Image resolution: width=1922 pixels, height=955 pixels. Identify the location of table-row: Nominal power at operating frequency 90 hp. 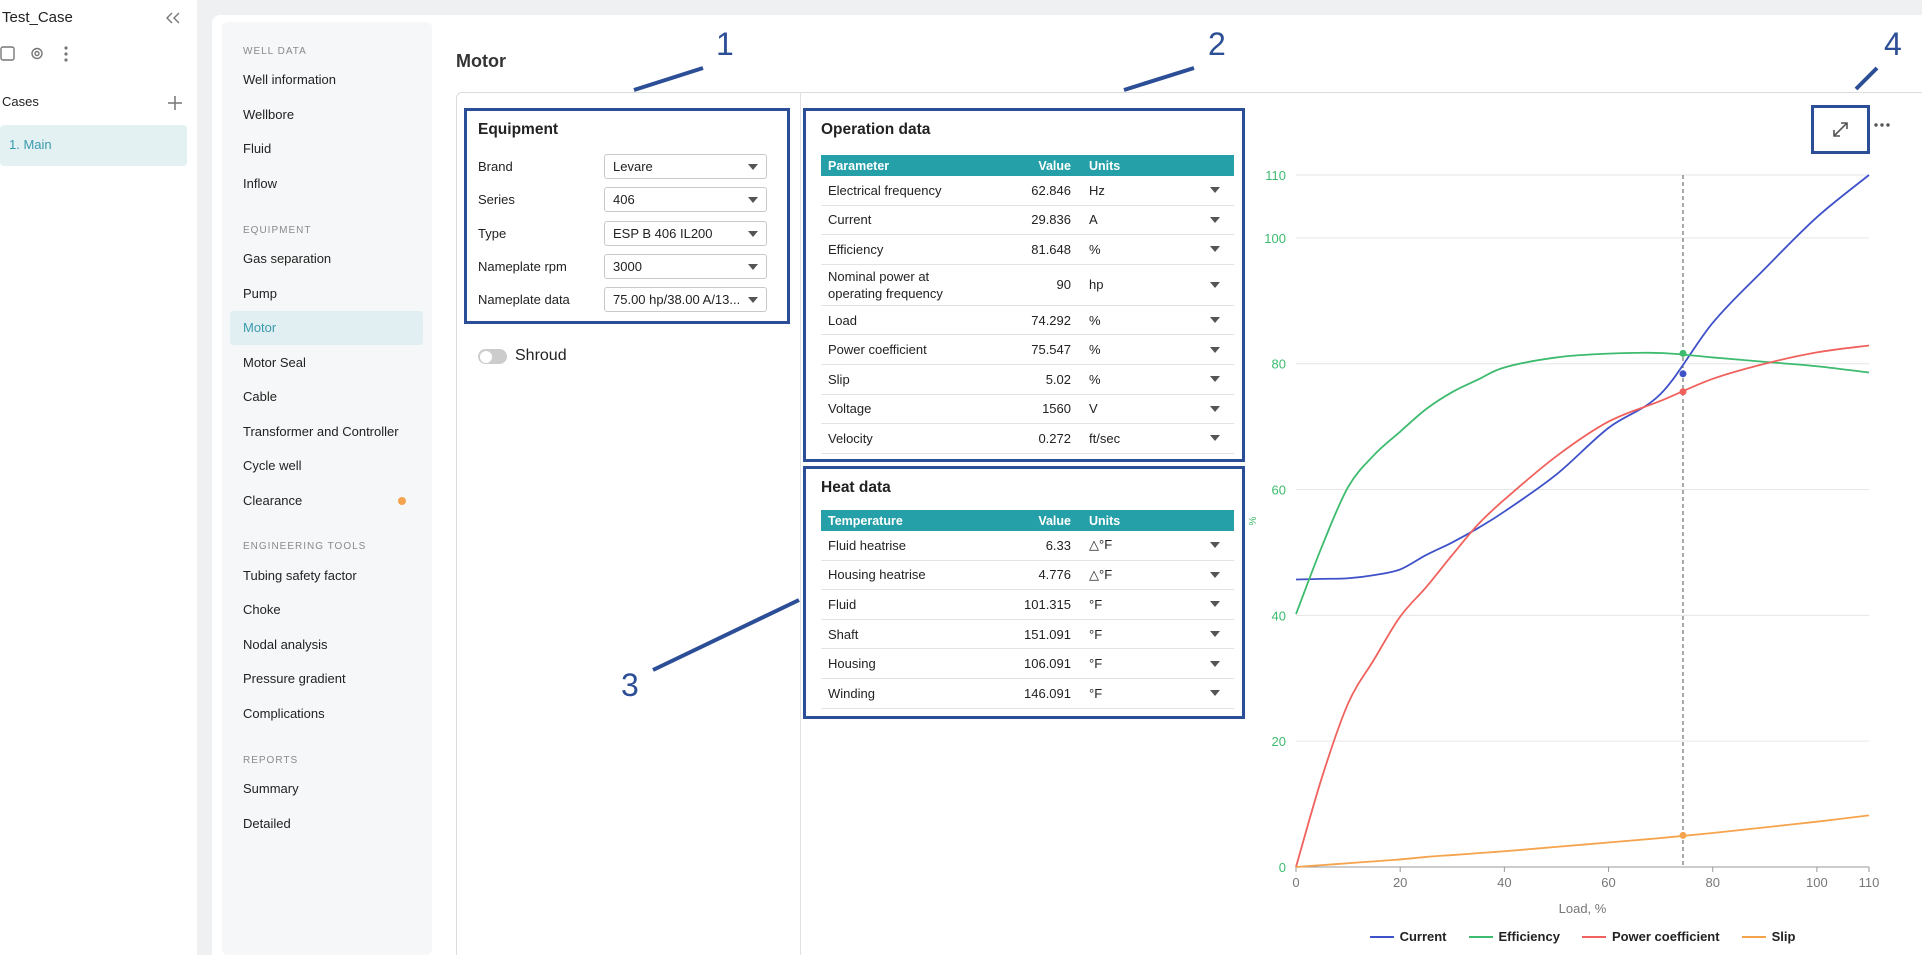
(1027, 285).